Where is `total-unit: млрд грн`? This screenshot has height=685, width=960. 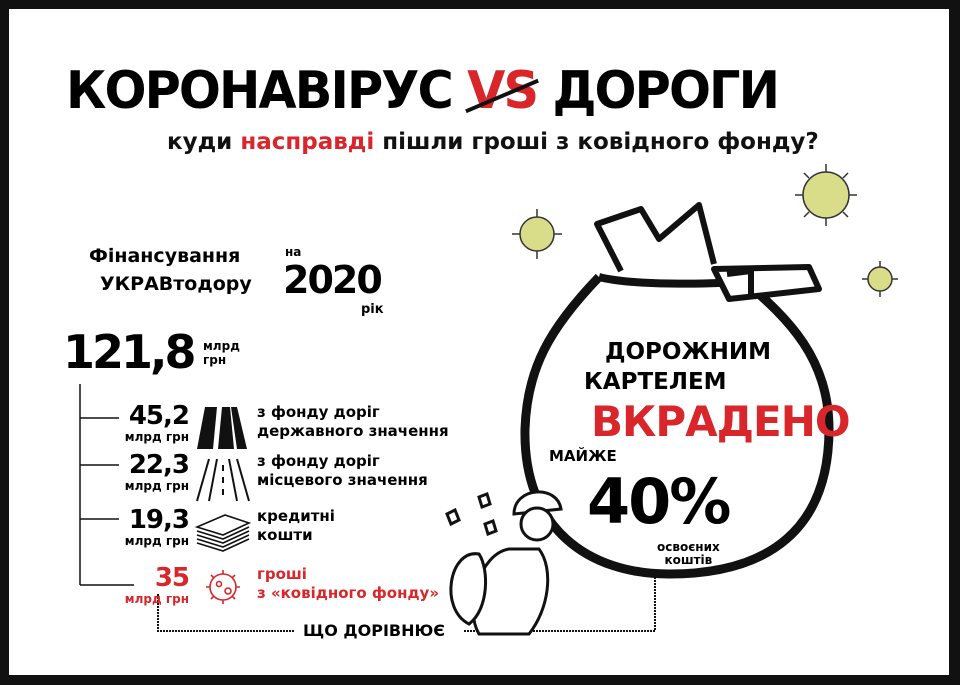 total-unit: млрд грн is located at coordinates (221, 353).